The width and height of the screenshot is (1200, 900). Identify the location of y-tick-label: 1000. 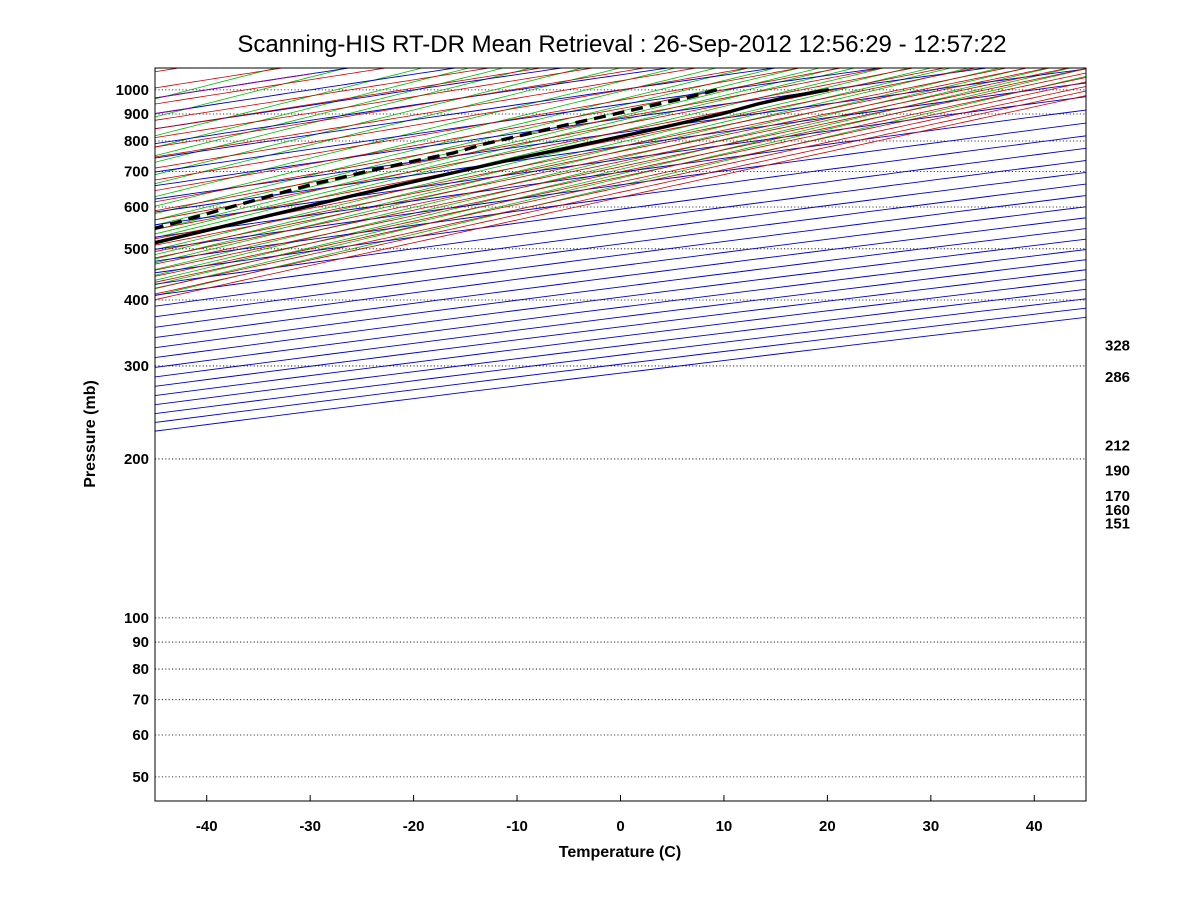
(132, 90).